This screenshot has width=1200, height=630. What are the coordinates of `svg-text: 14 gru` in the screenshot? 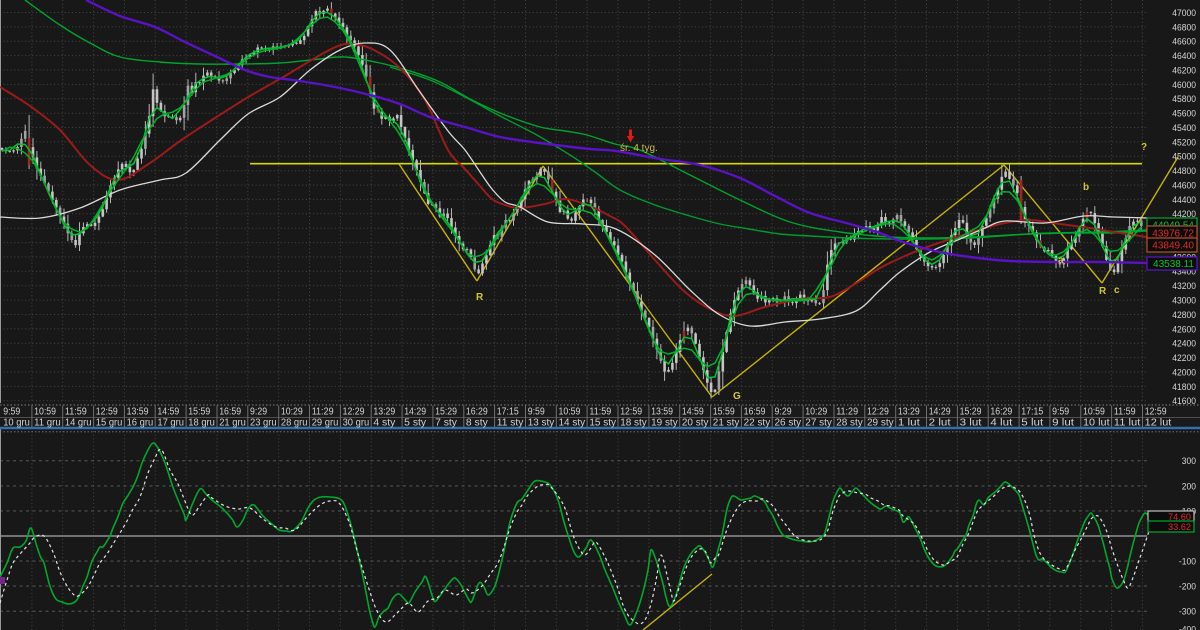 It's located at (78, 423).